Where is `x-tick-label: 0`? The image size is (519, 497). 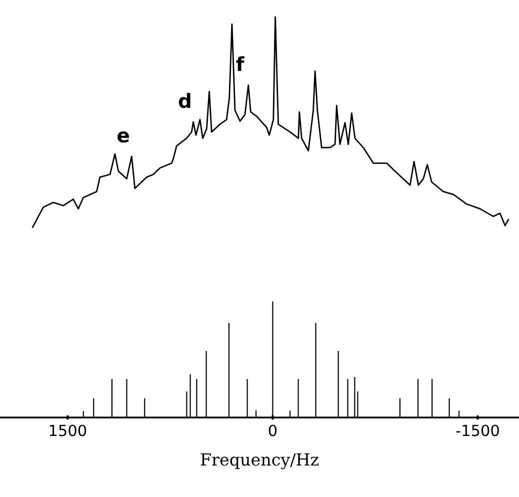
x-tick-label: 0 is located at coordinates (272, 430).